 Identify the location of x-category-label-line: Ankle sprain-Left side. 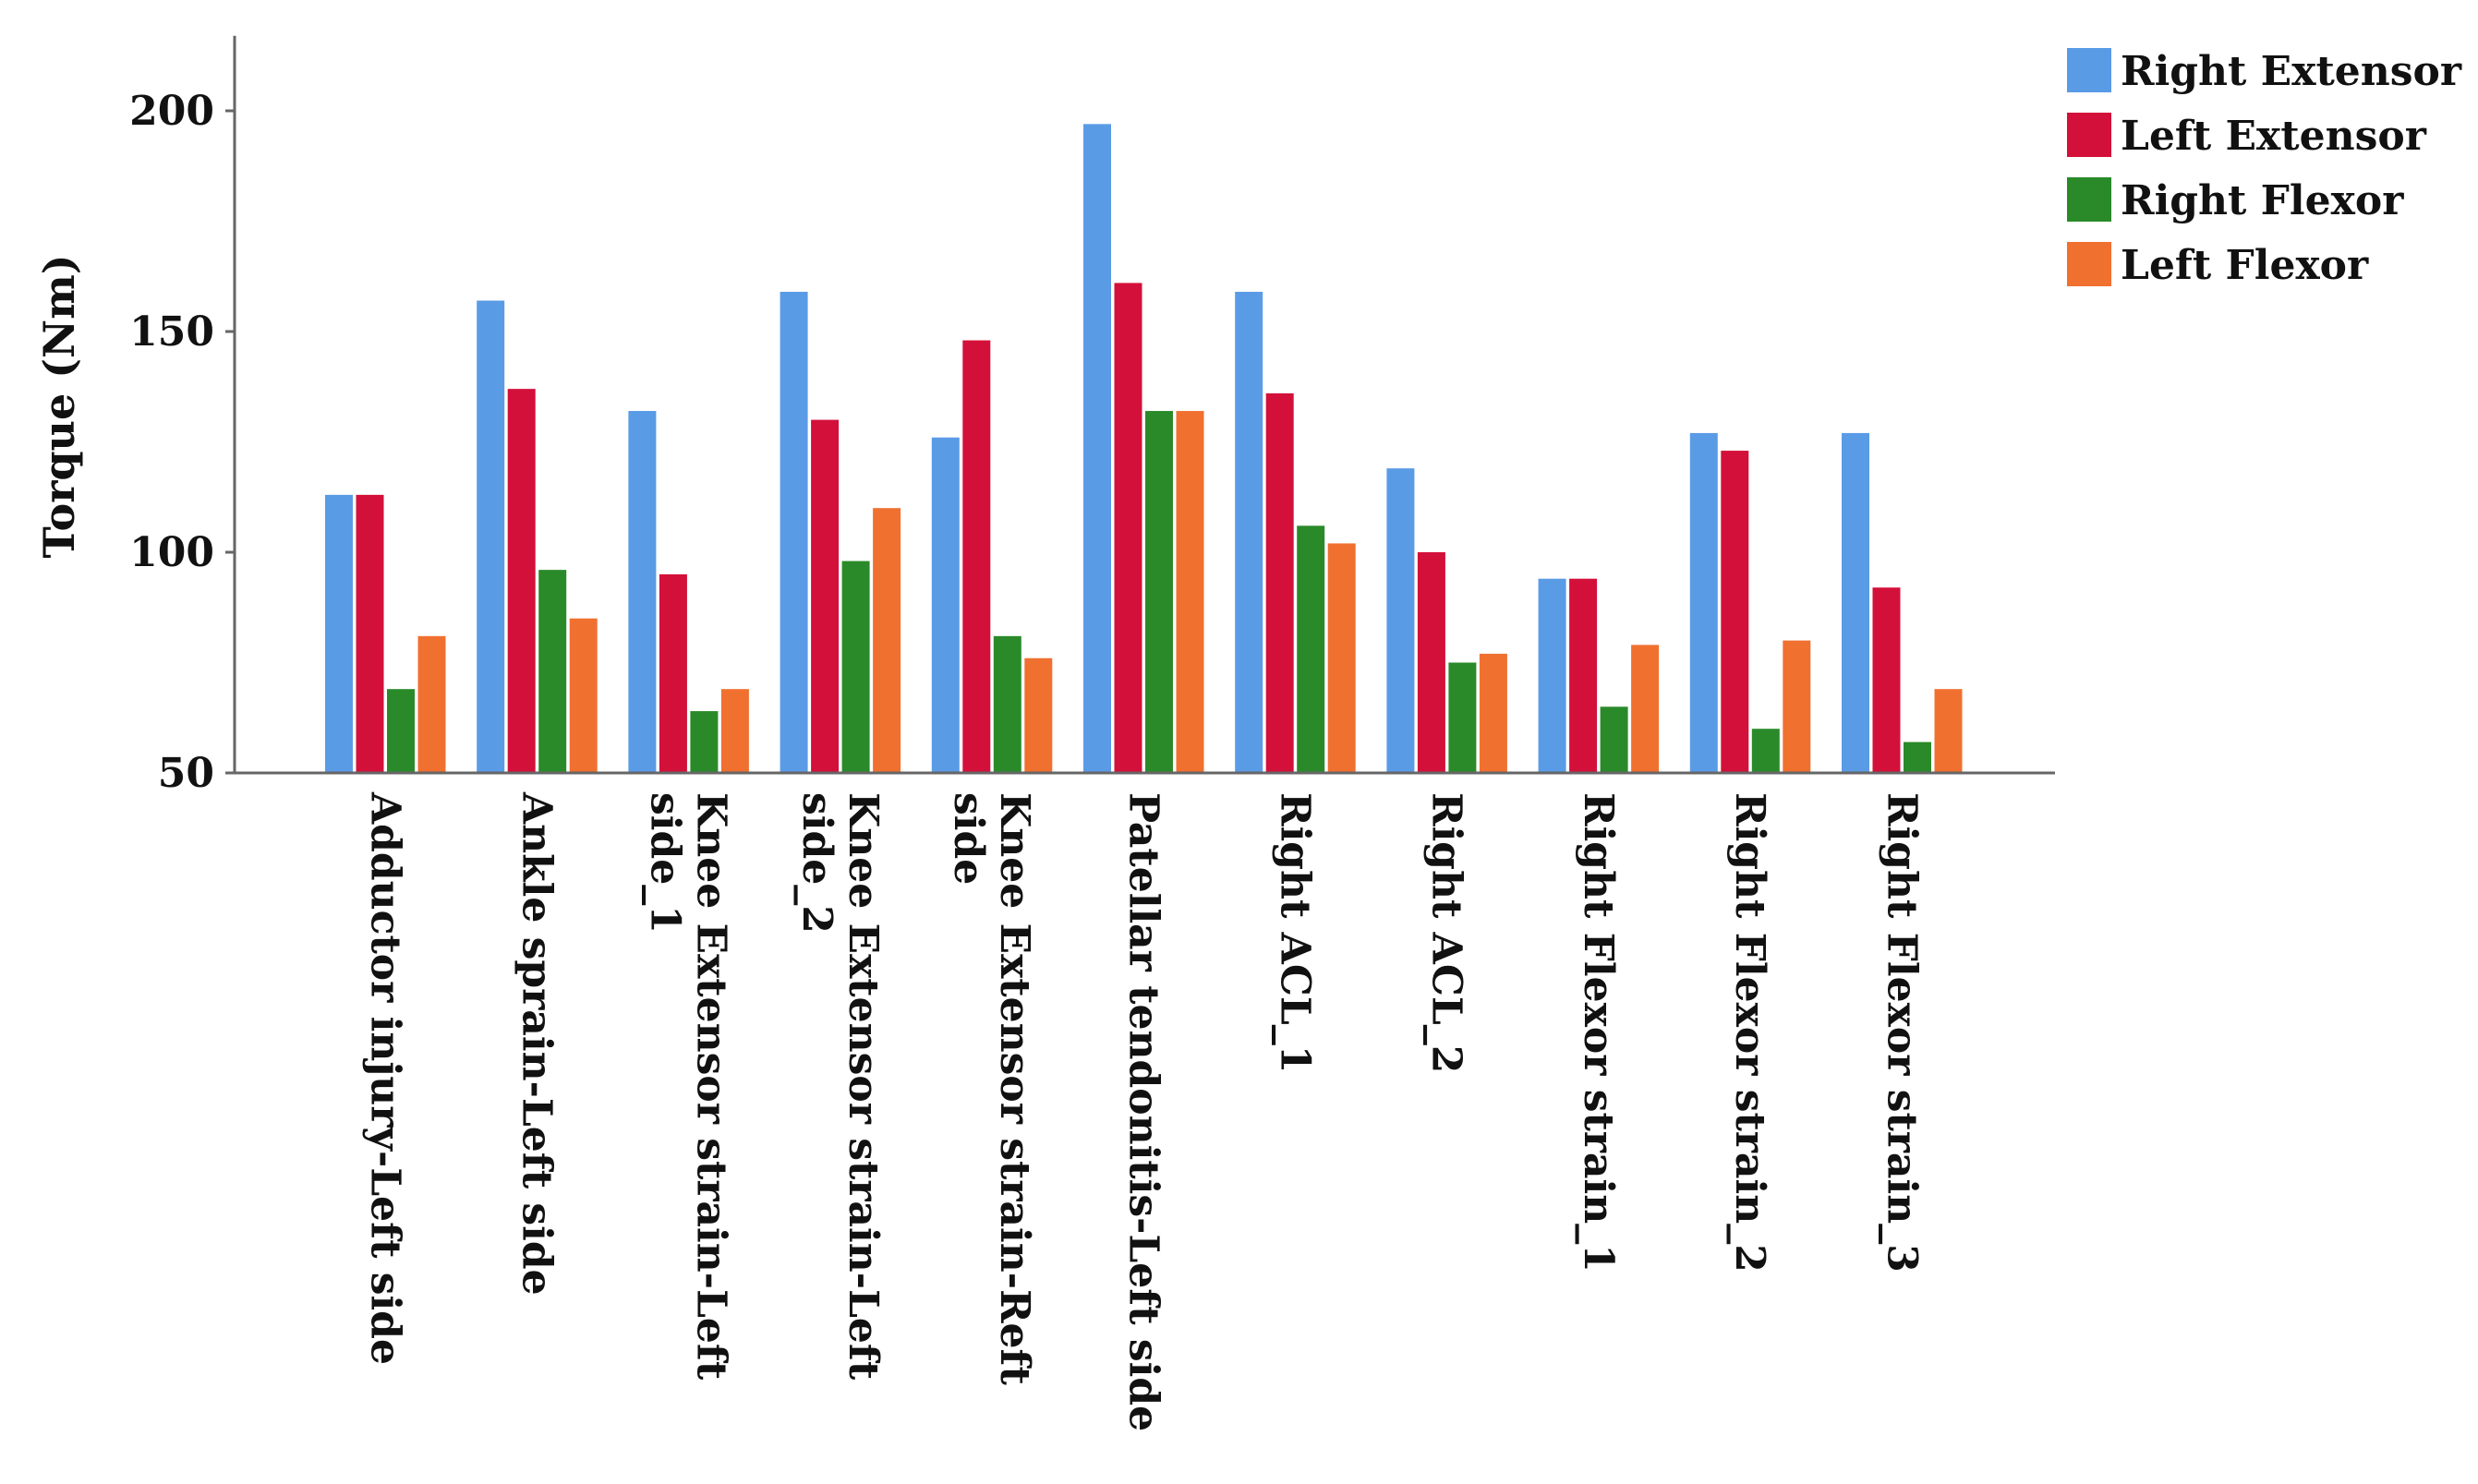
(536, 1043).